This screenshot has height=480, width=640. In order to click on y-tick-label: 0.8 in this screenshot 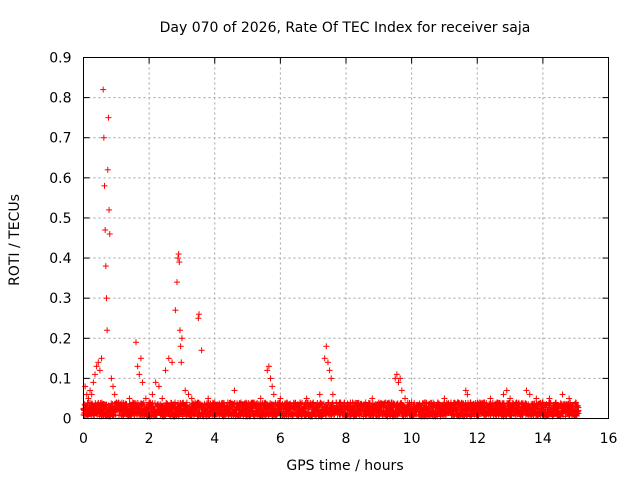, I will do `click(60, 99)`.